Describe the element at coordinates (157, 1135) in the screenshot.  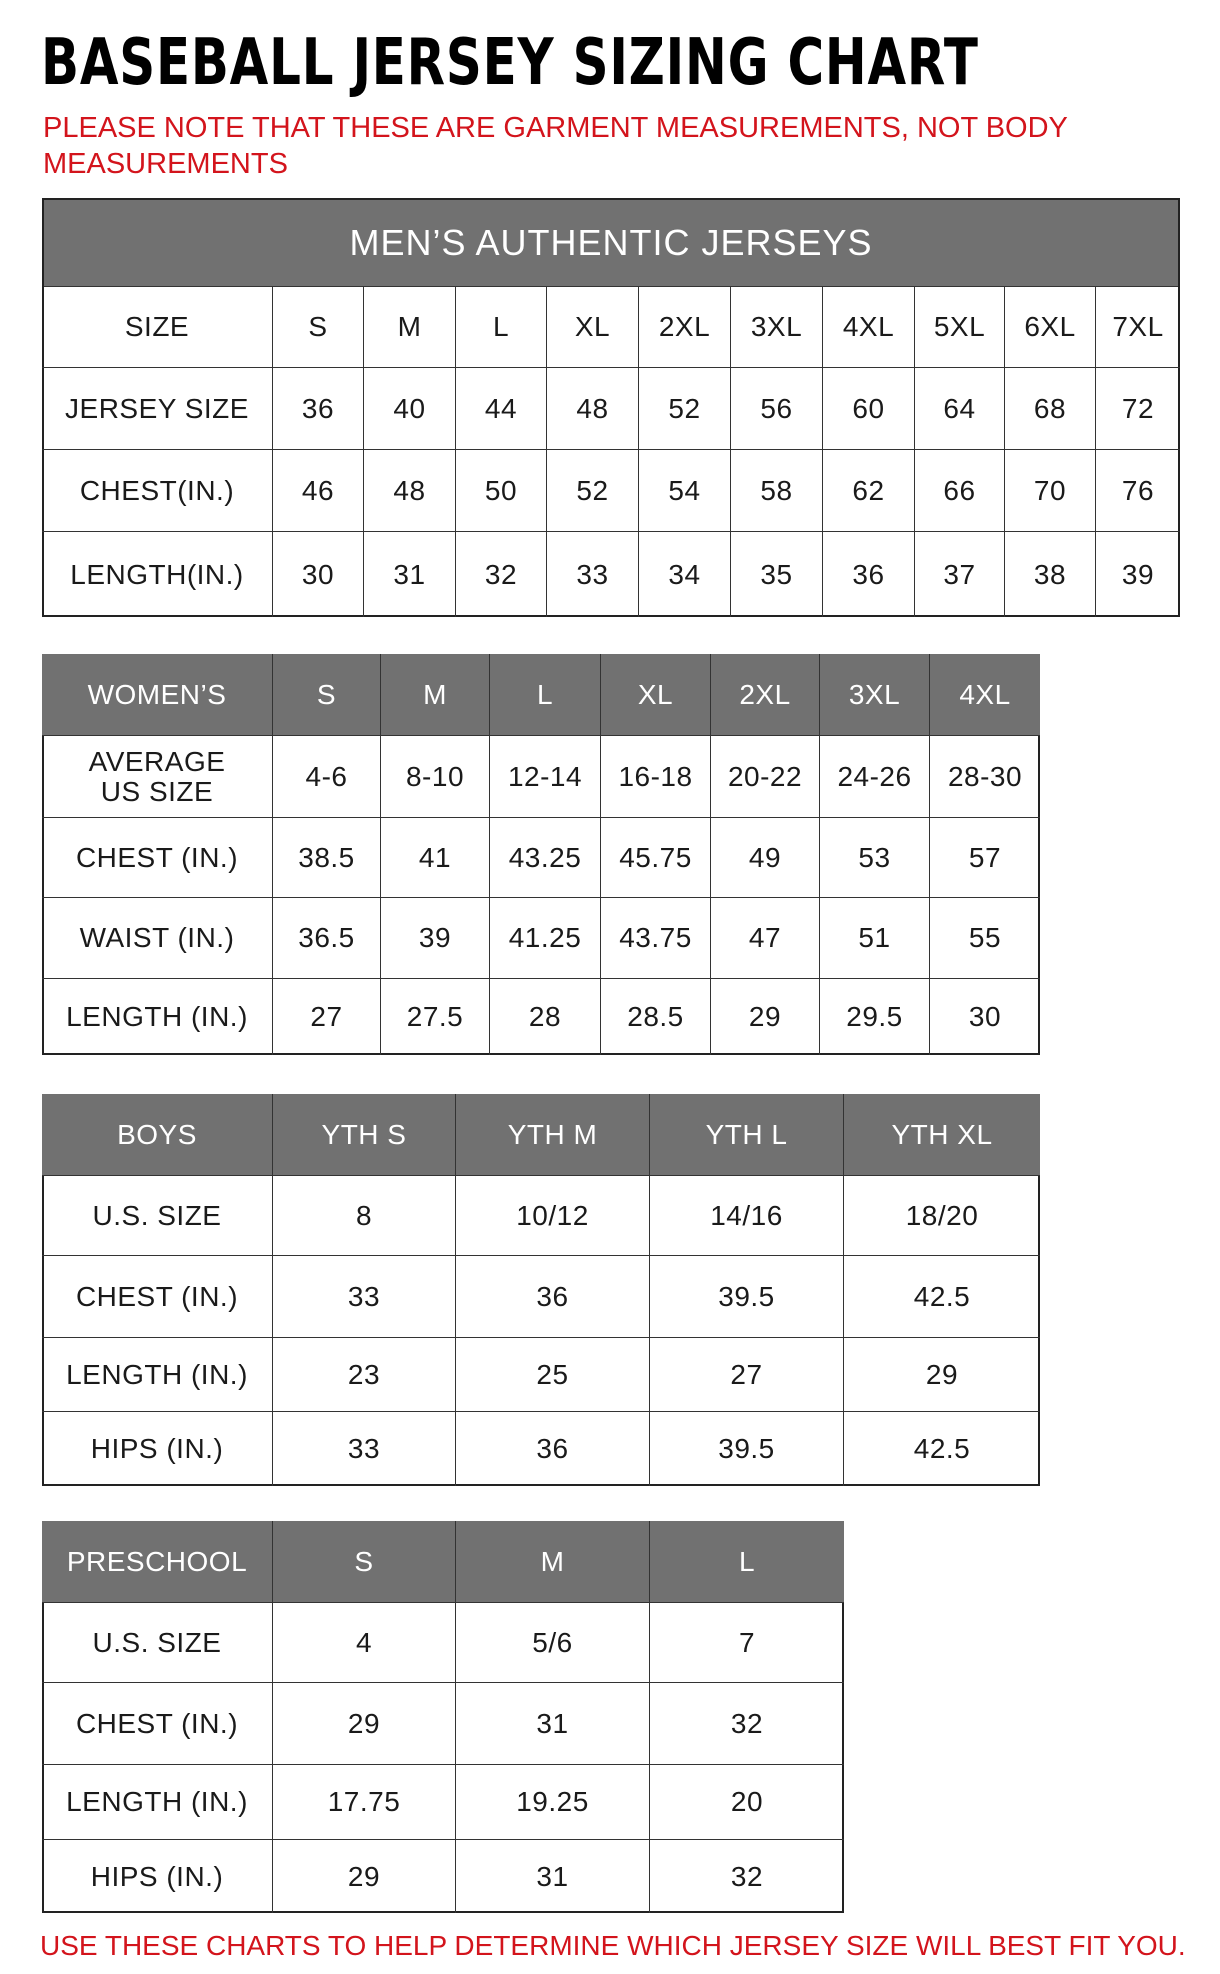
I see `row-label-cell: BOYS` at that location.